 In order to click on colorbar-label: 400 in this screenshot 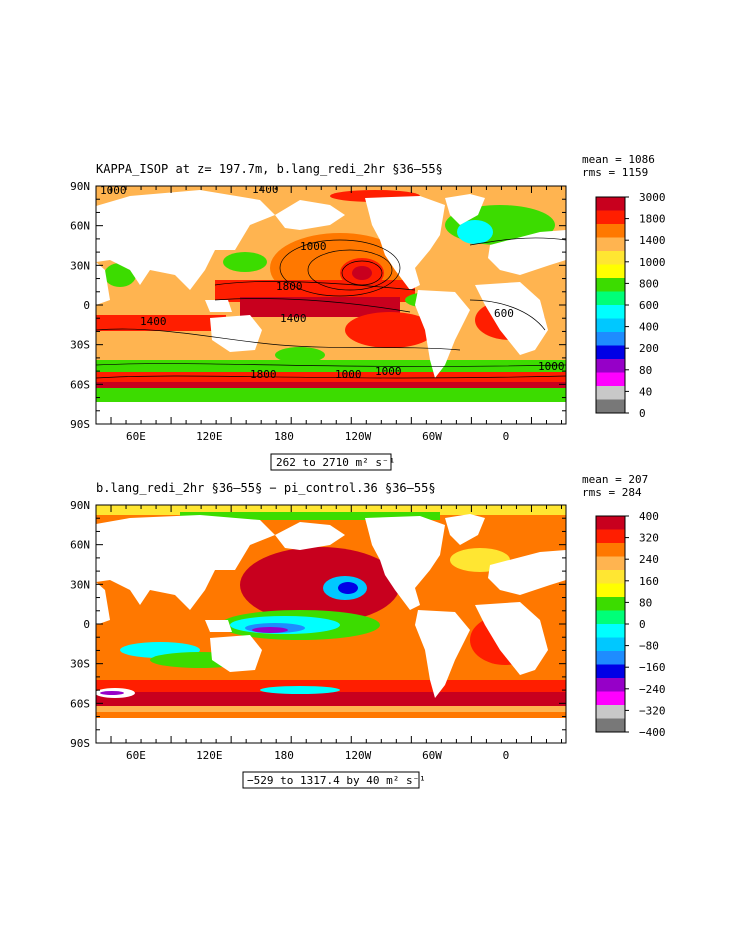, I will do `click(649, 516)`.